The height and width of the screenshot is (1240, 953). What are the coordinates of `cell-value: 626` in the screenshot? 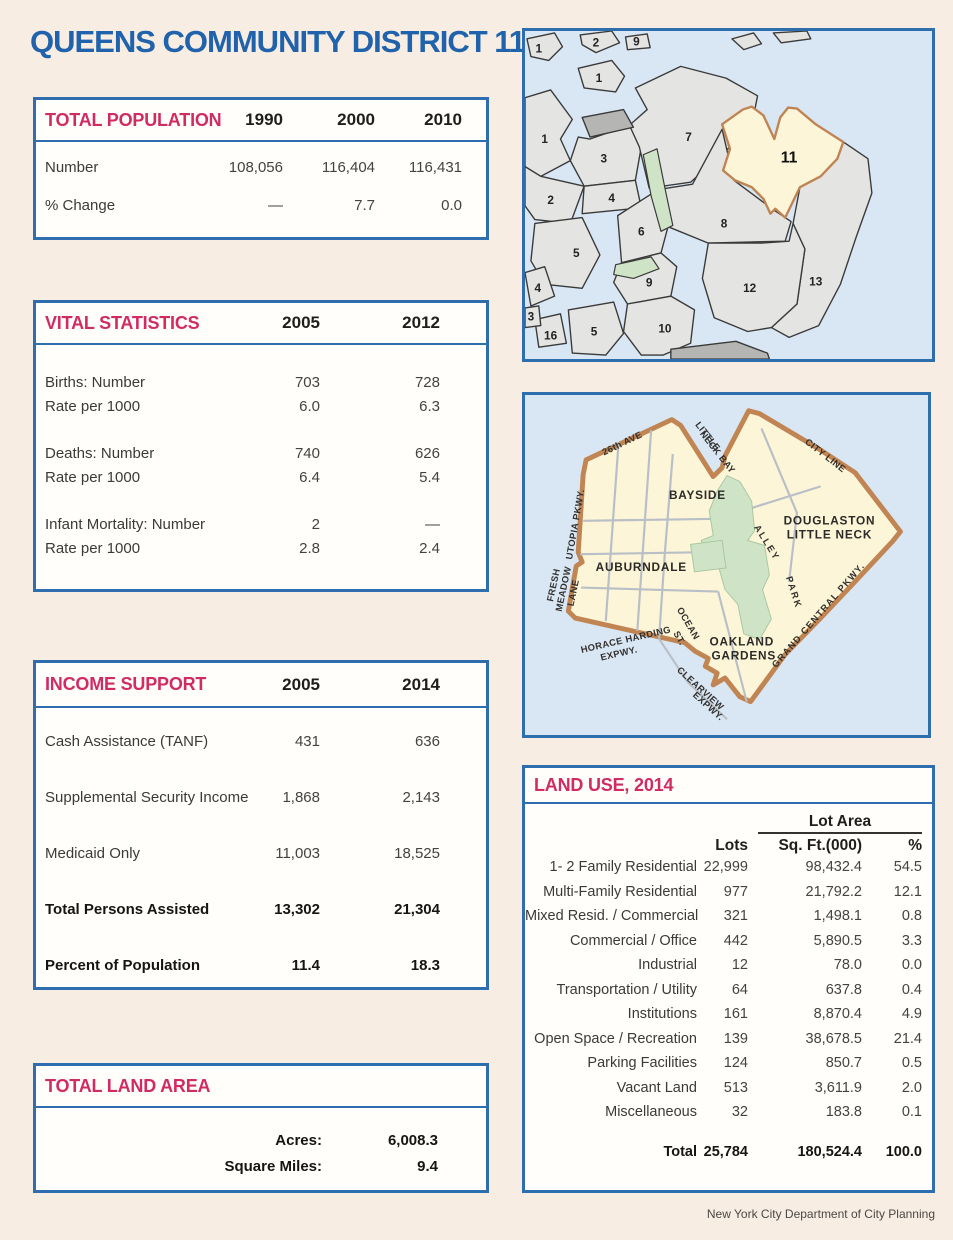 It's located at (427, 453).